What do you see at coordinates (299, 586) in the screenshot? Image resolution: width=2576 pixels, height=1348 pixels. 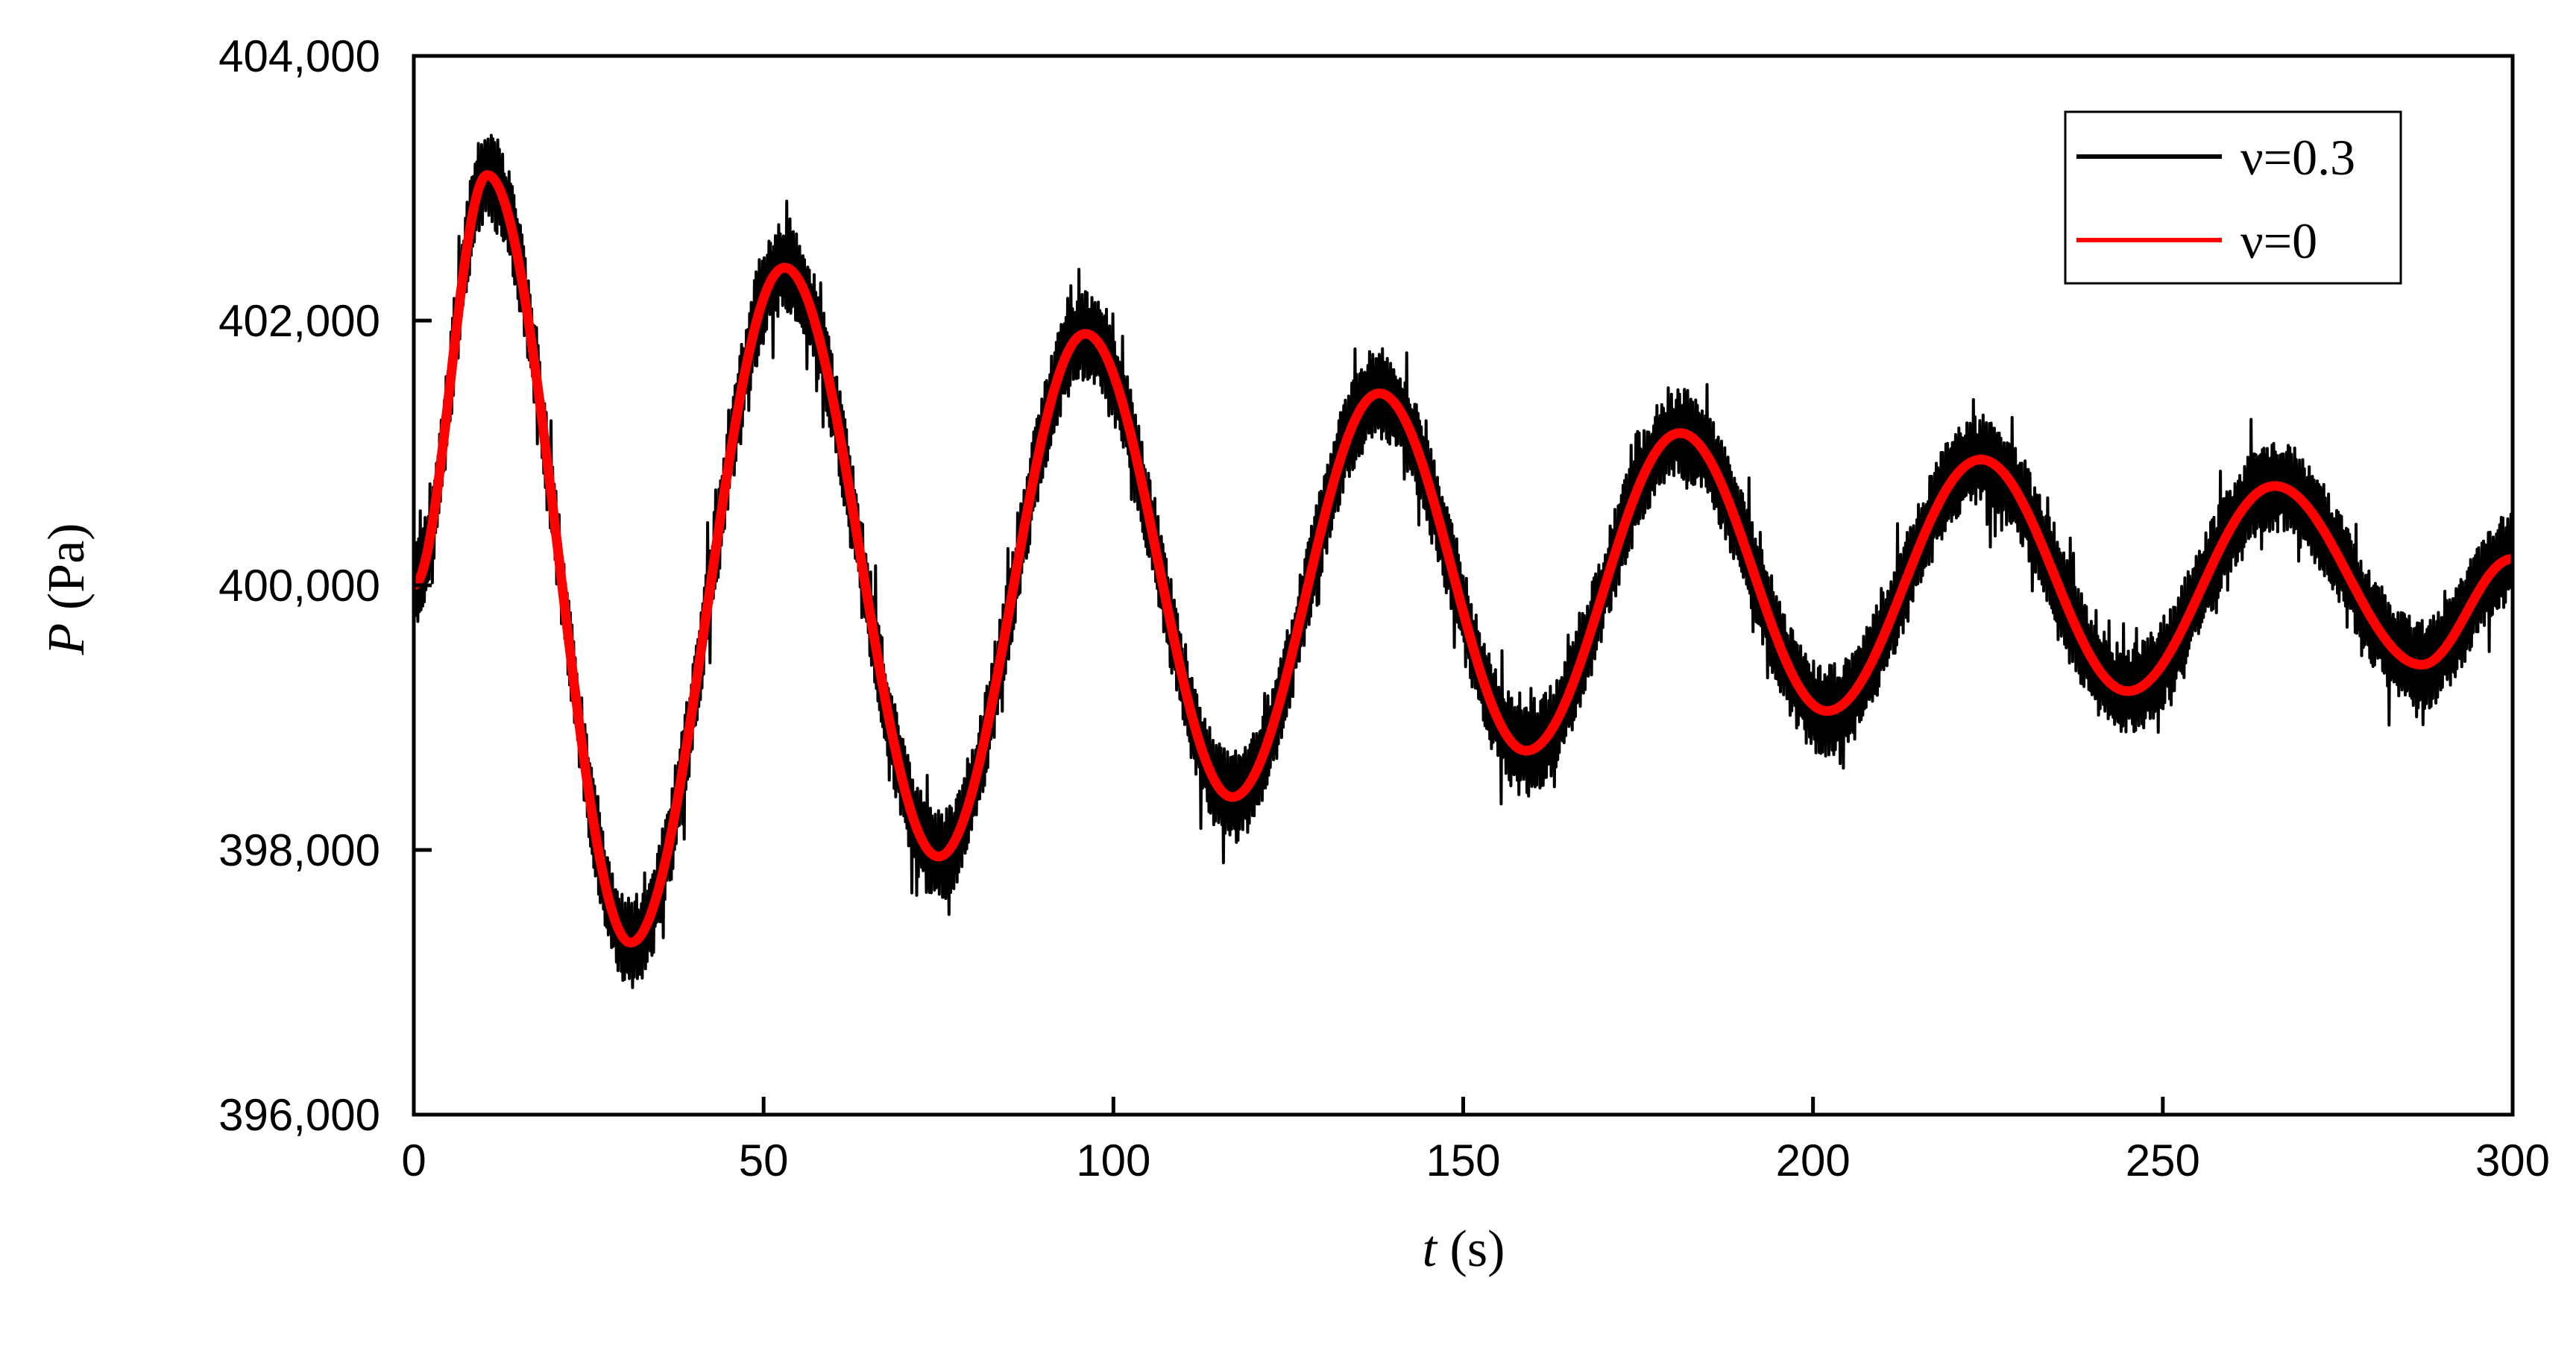 I see `y-tick-label: 400,000` at bounding box center [299, 586].